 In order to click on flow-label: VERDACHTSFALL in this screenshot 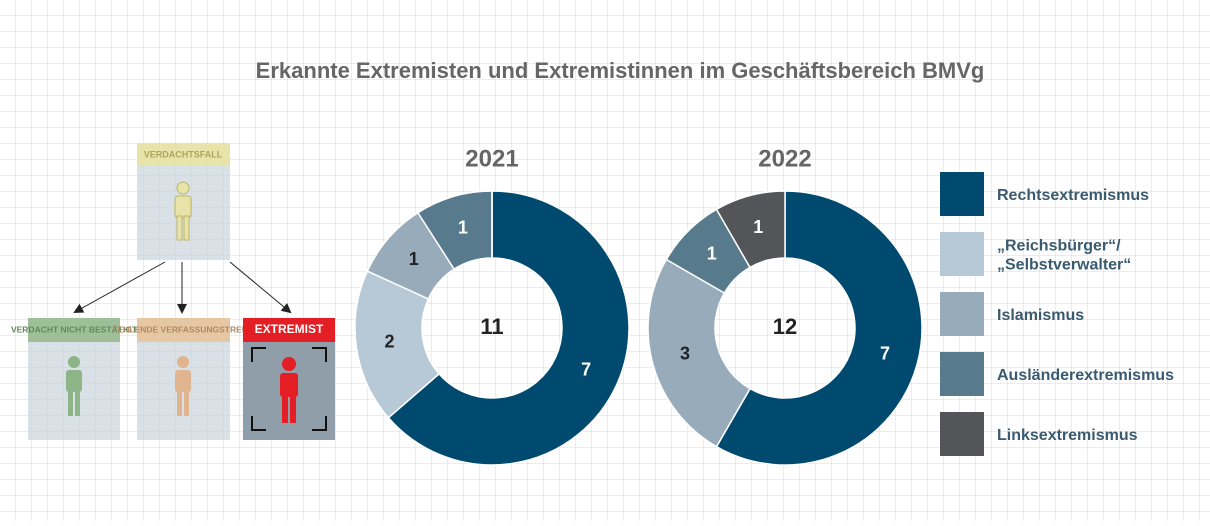, I will do `click(183, 154)`.